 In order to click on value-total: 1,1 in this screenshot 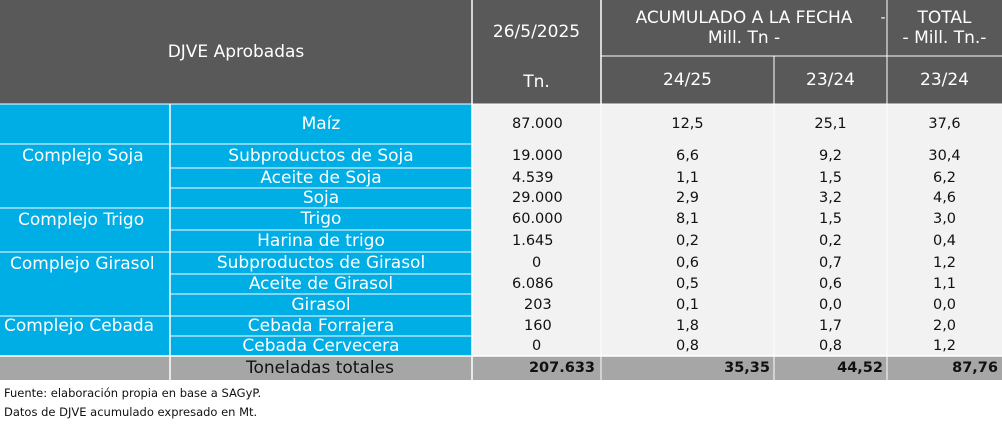, I will do `click(944, 284)`.